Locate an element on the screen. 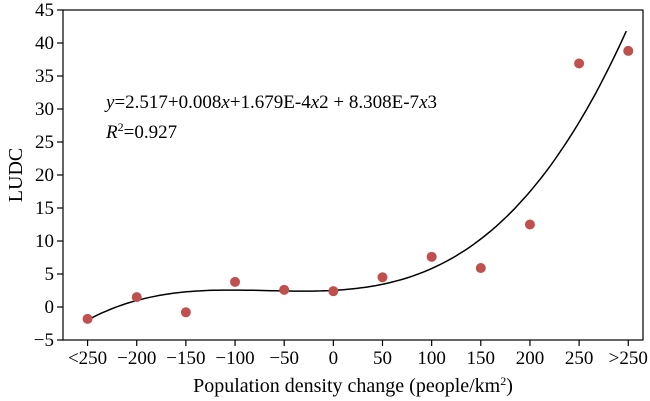 The height and width of the screenshot is (401, 650). x-tick-label: >250 is located at coordinates (628, 358).